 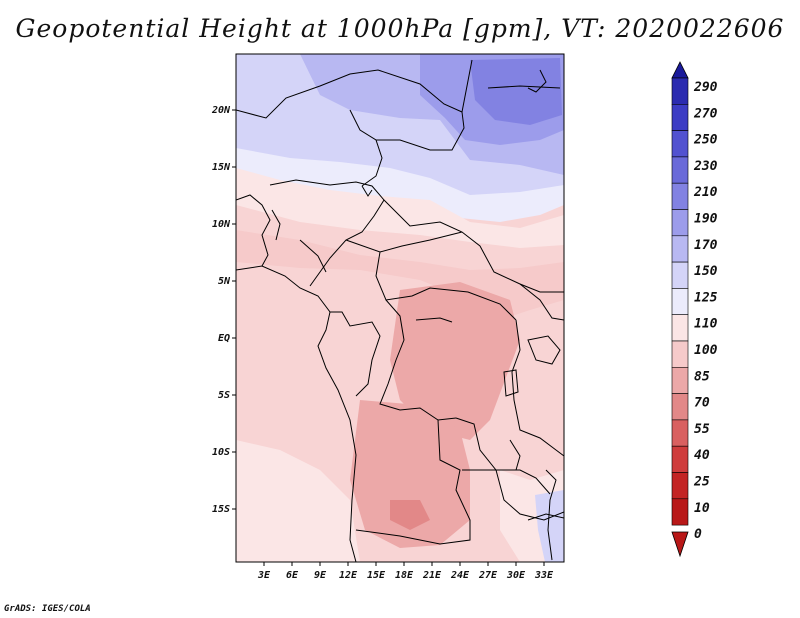 I want to click on colorbar-label: 10, so click(x=702, y=508).